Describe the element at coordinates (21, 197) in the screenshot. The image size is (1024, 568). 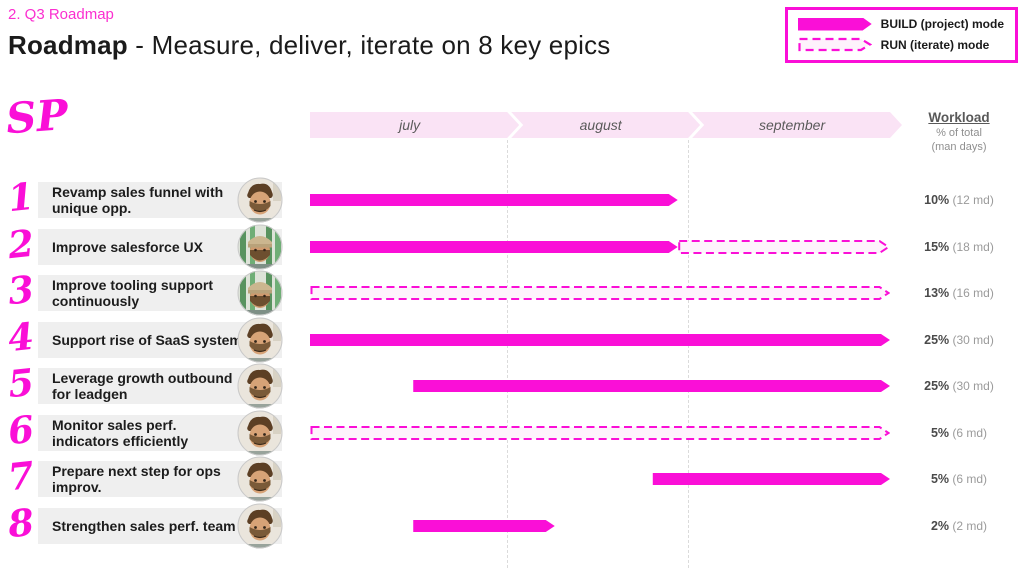
I see `epic-number: 1` at that location.